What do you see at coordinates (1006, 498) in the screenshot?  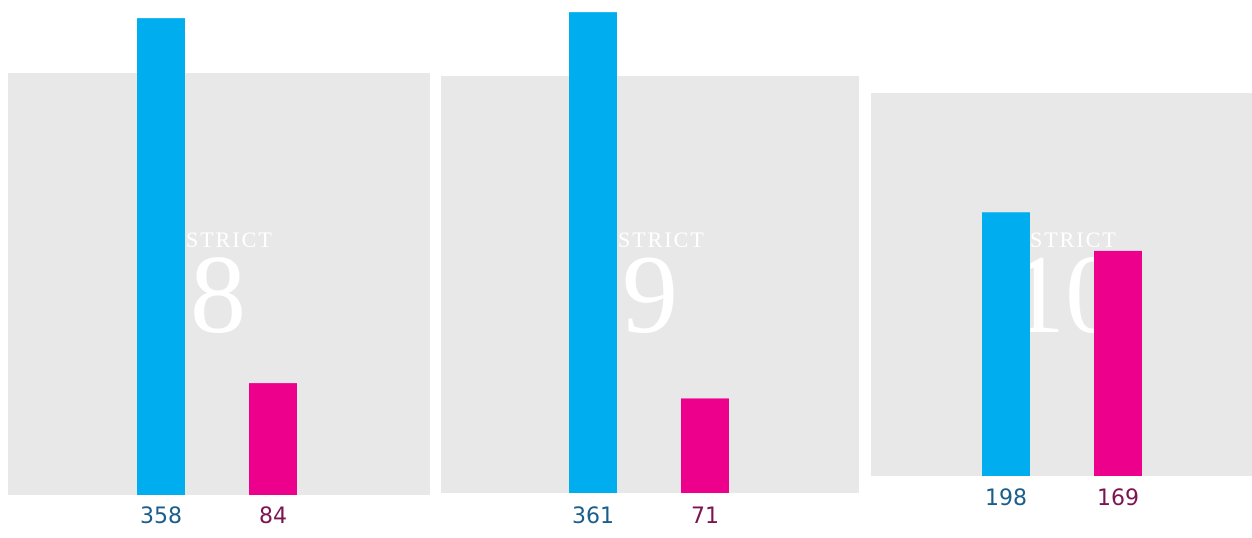 I see `value-label: 198` at bounding box center [1006, 498].